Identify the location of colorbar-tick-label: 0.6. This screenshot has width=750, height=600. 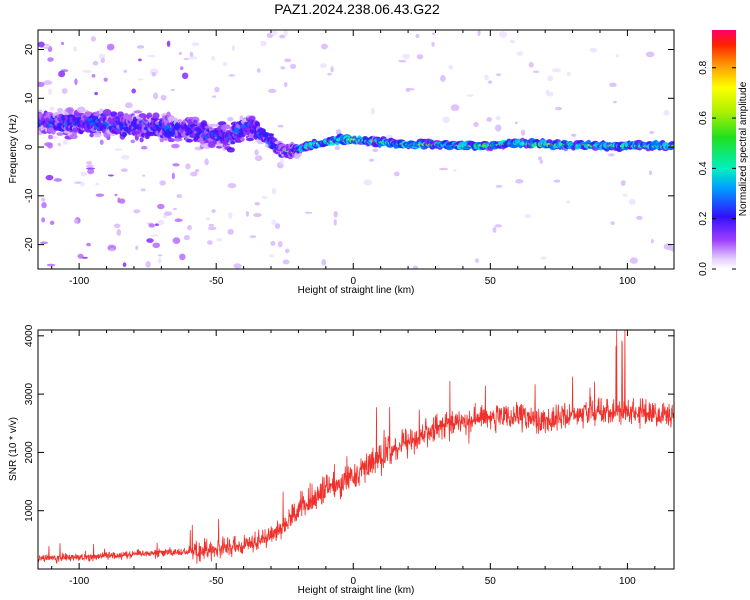
(703, 118).